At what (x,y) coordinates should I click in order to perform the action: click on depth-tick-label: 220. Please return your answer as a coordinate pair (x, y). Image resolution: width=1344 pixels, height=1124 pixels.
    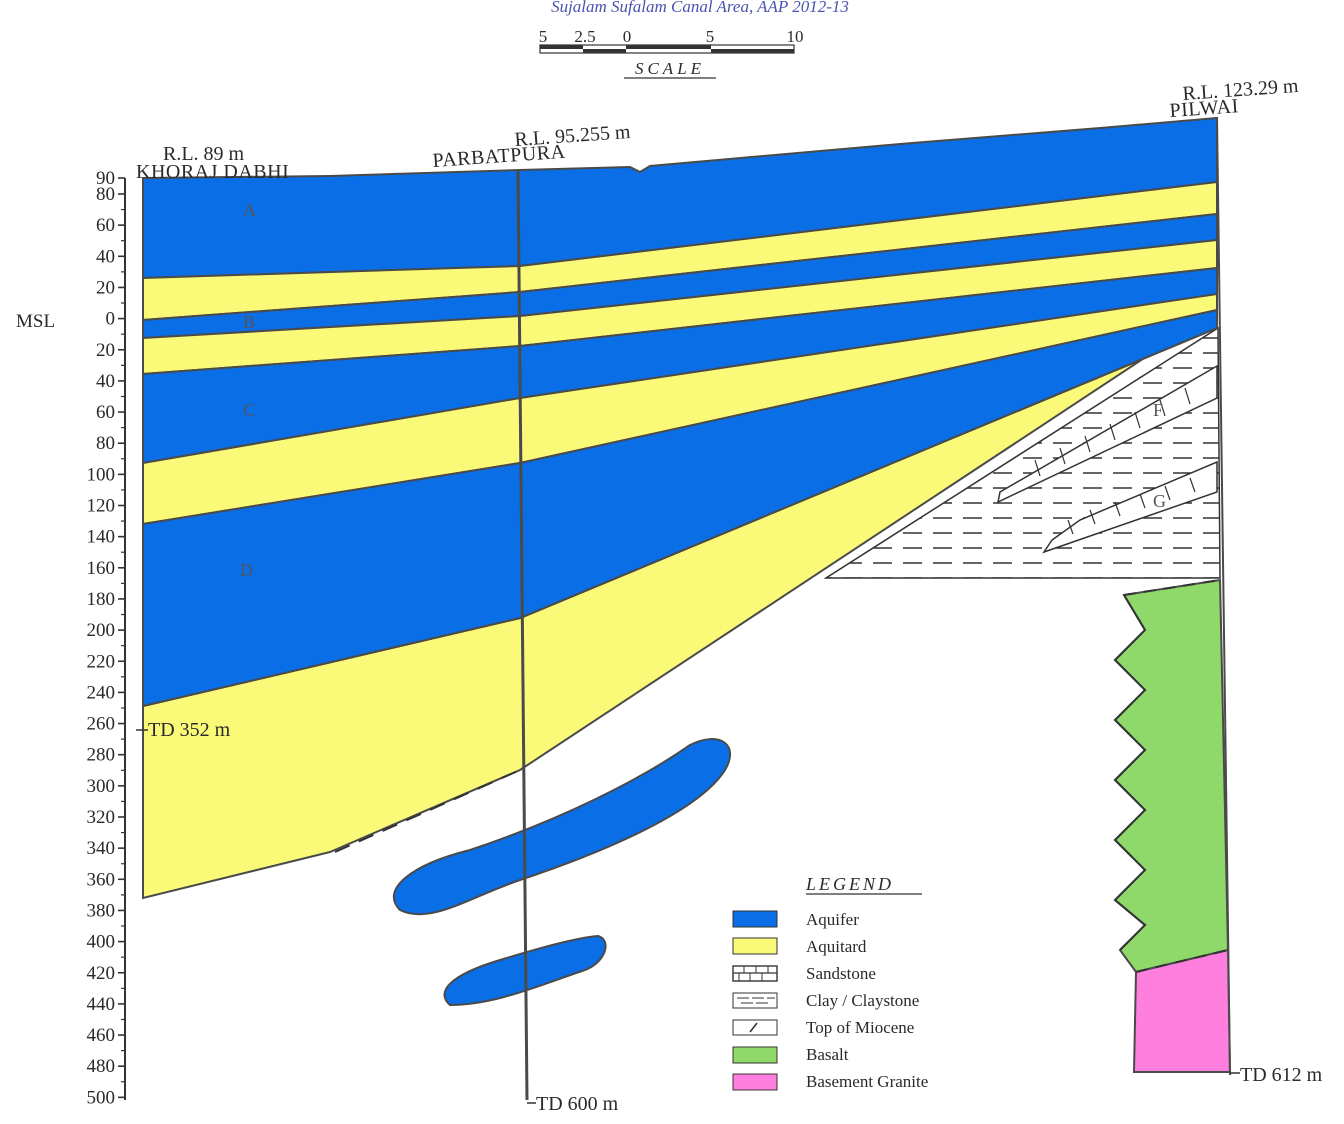
    Looking at the image, I should click on (101, 661).